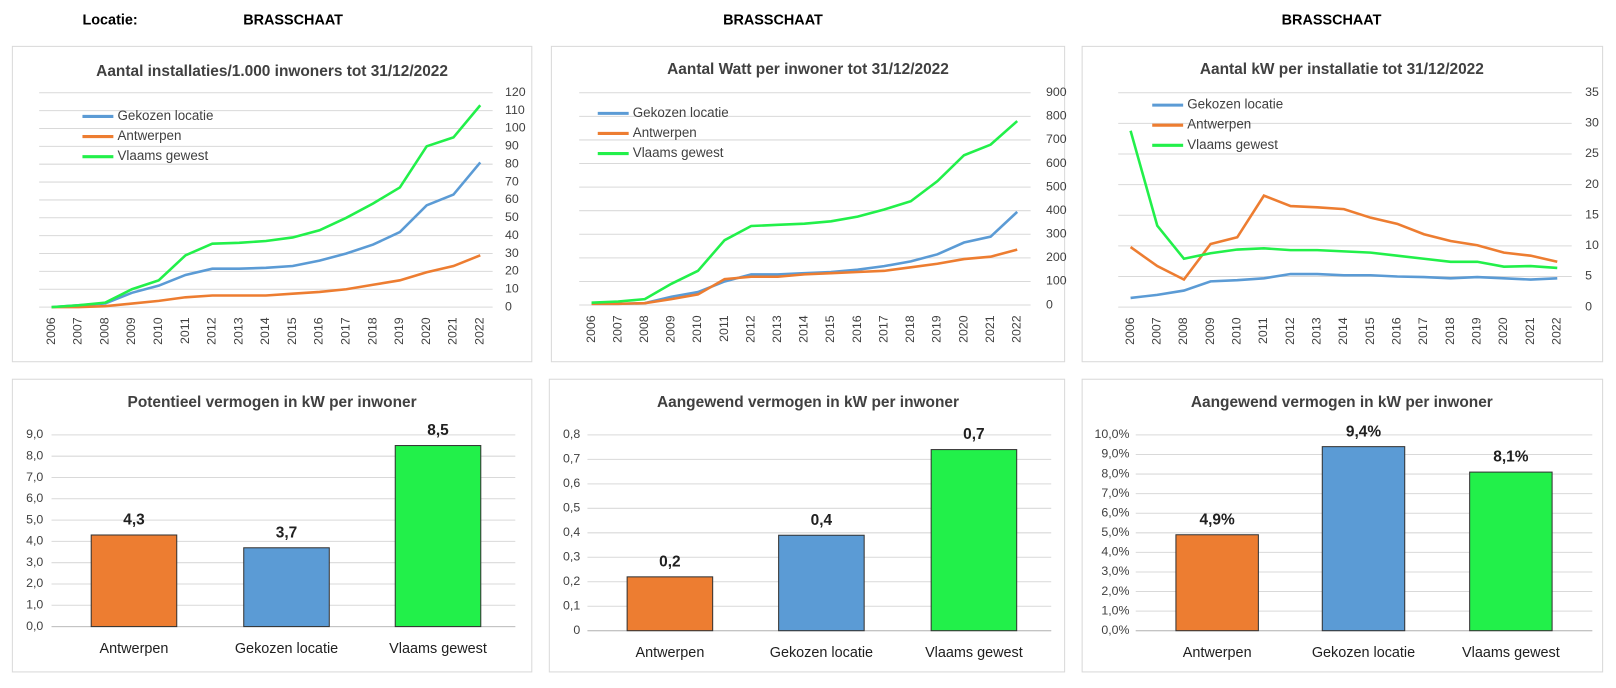 The image size is (1616, 688). What do you see at coordinates (1592, 92) in the screenshot?
I see `y-tick-label: 35` at bounding box center [1592, 92].